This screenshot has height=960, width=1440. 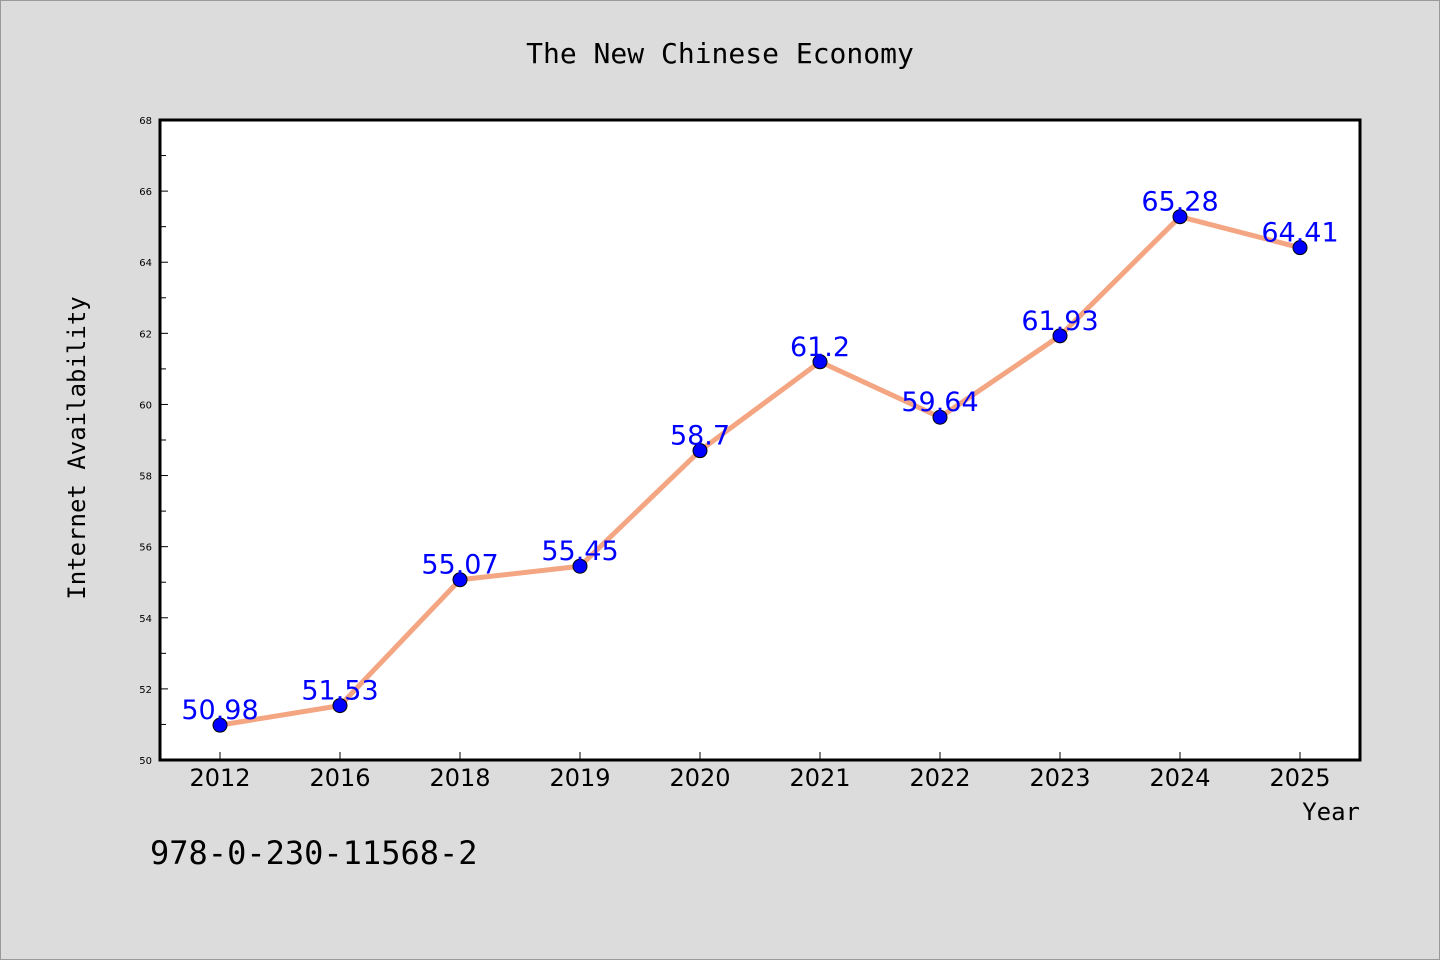 I want to click on y-tick-label: 60, so click(x=145, y=405).